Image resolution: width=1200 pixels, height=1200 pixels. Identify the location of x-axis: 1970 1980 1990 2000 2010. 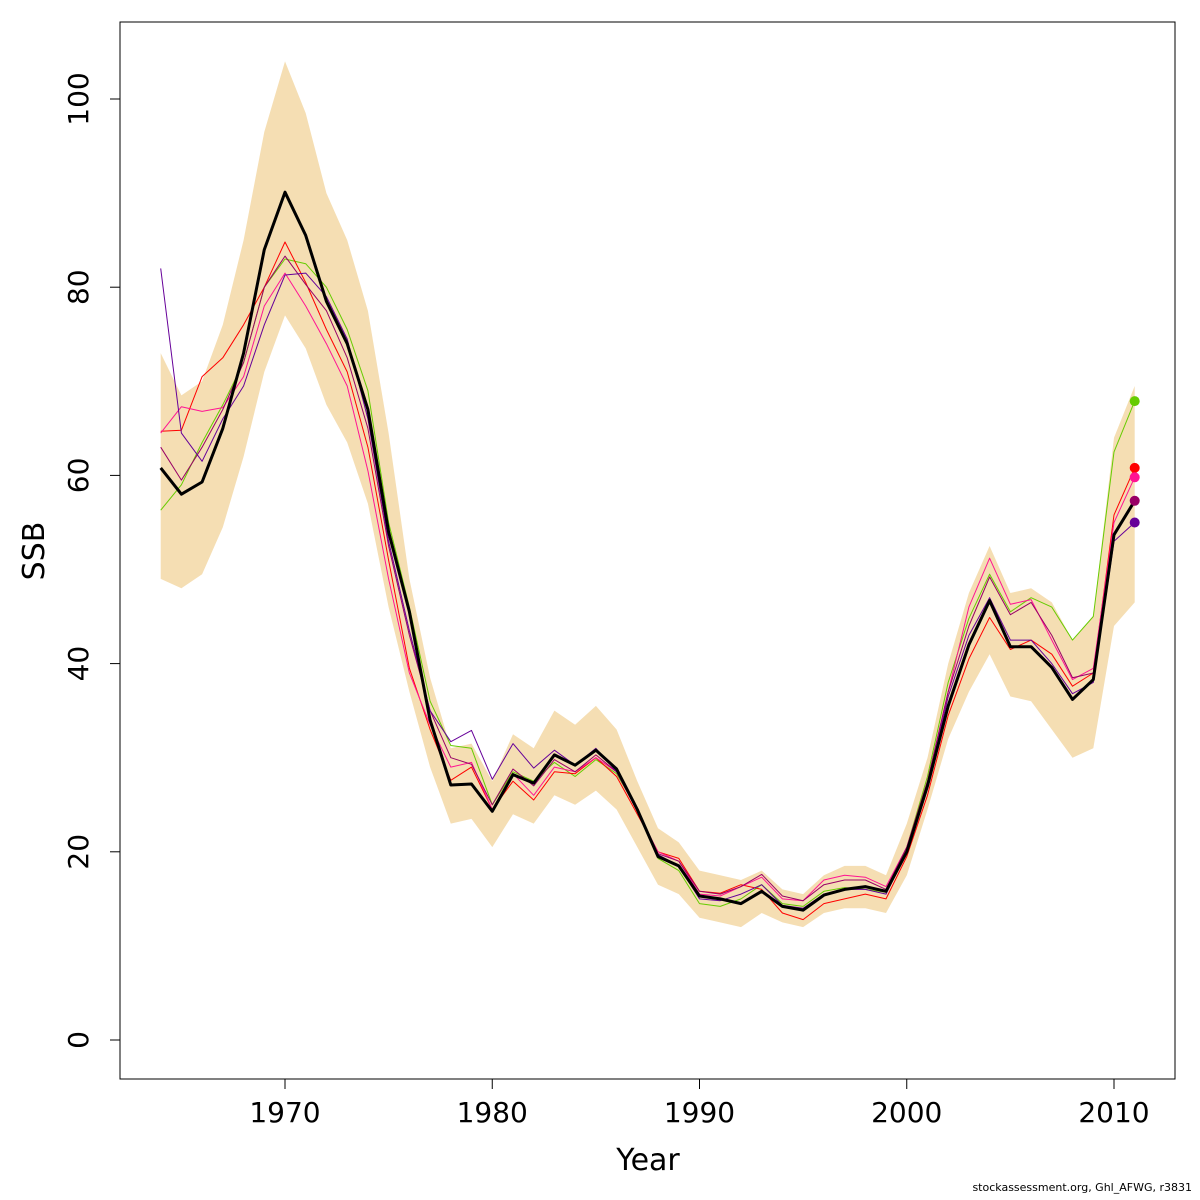
(699, 1103).